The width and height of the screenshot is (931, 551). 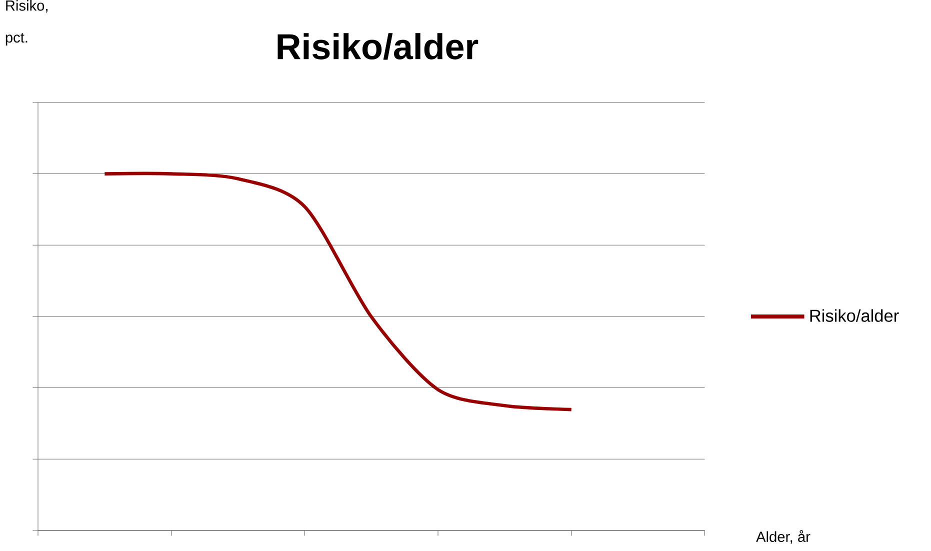 I want to click on text: Risiko, pct., so click(x=27, y=23).